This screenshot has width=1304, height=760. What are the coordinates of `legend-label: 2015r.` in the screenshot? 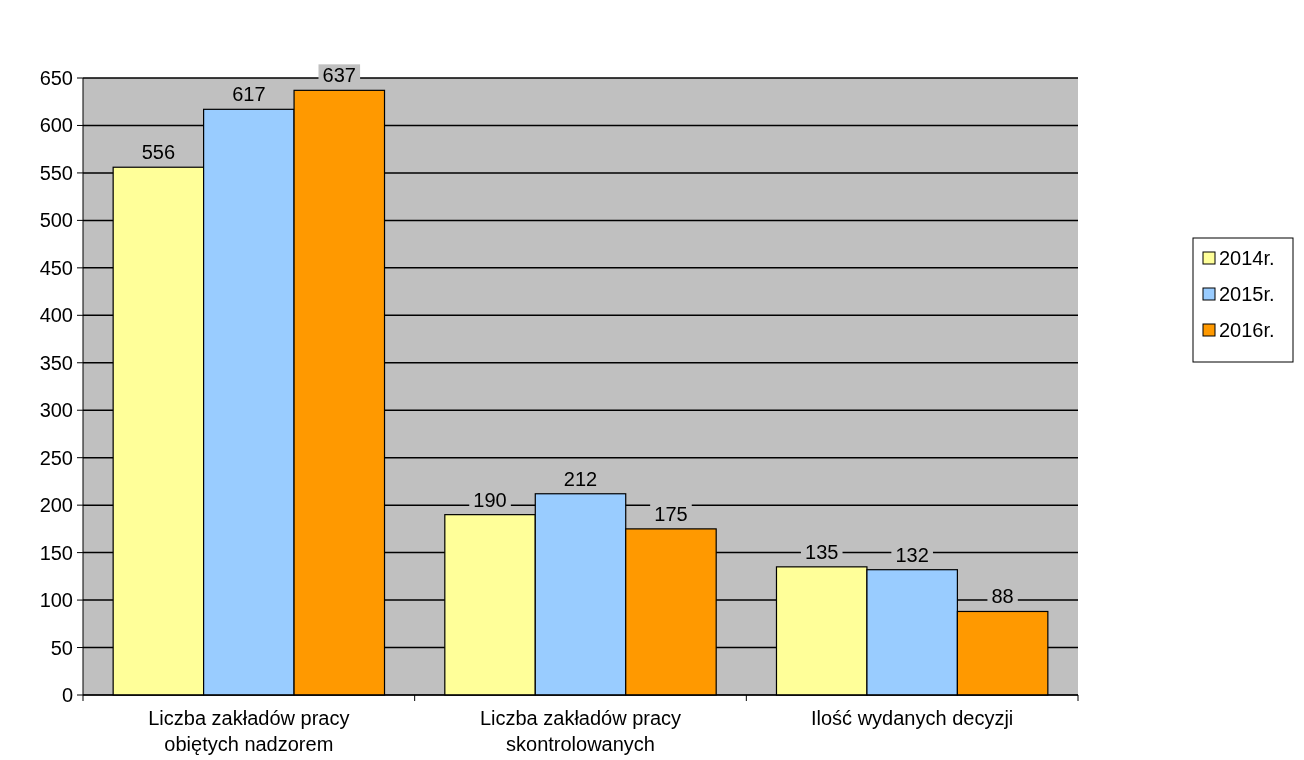 It's located at (1247, 294).